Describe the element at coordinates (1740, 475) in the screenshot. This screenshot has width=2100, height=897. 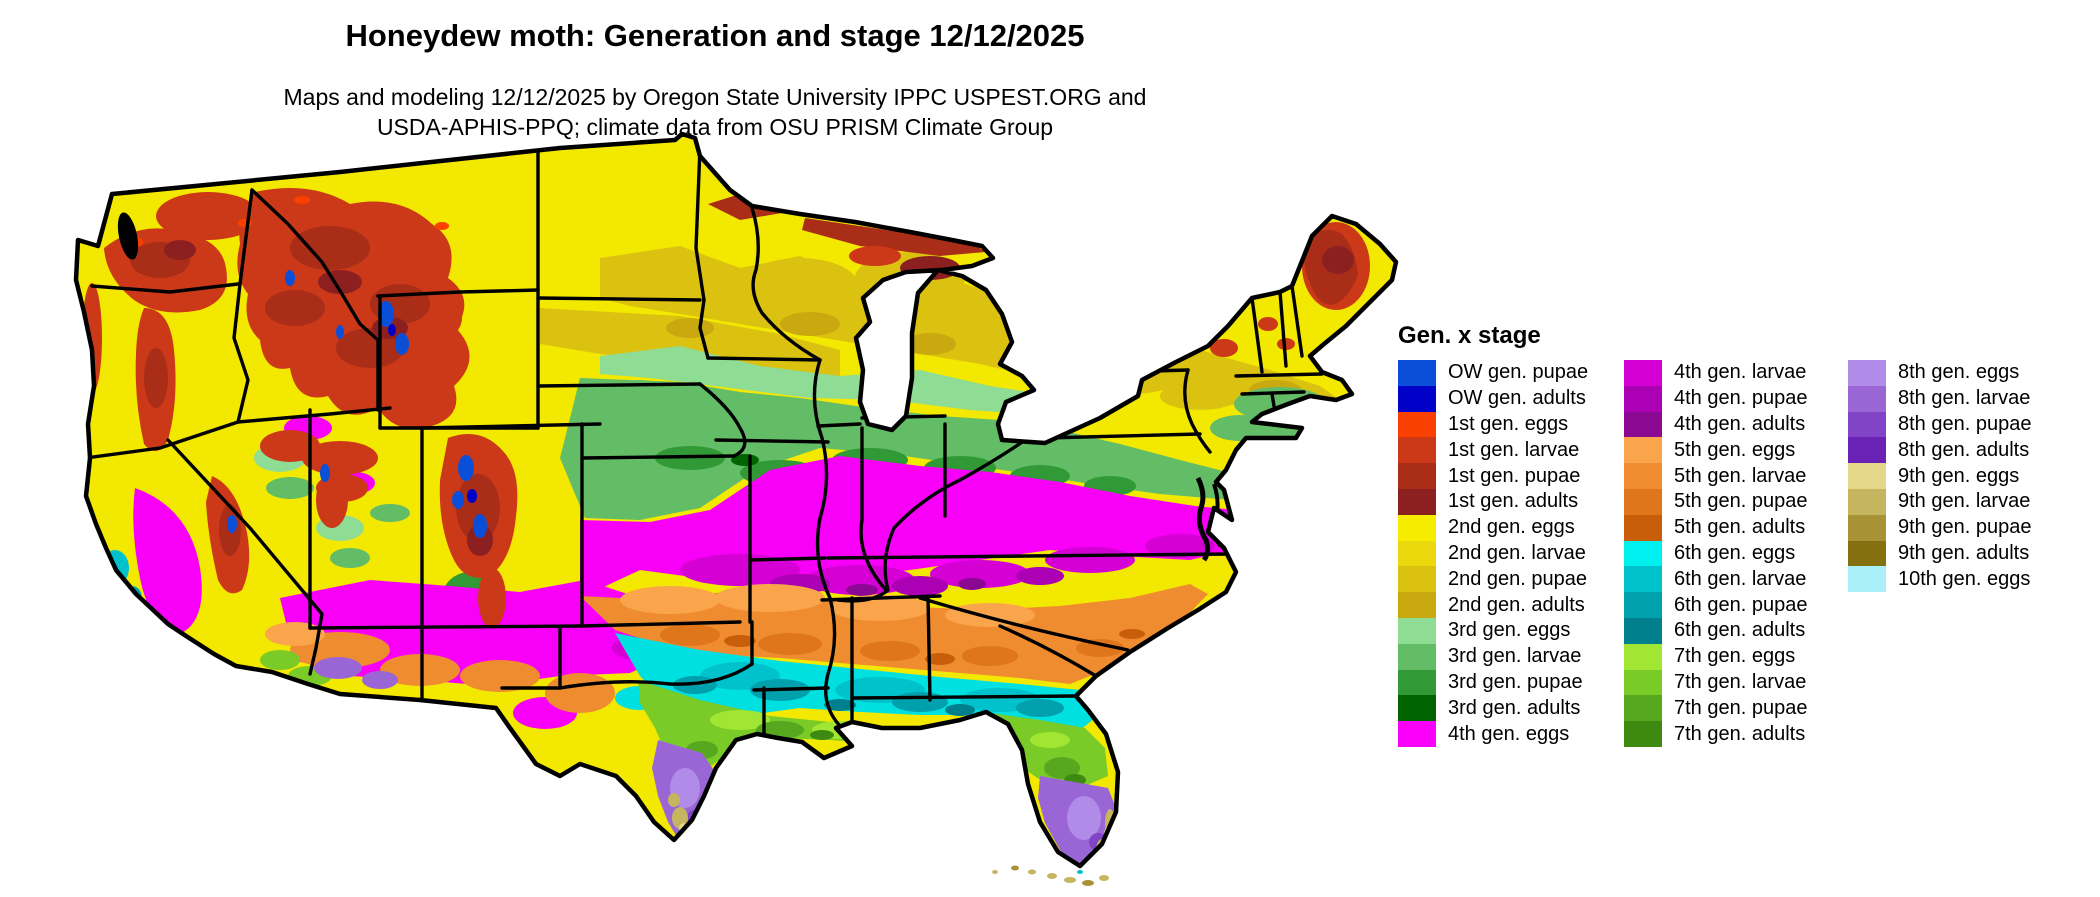
I see `legend-label: 5th gen. larvae` at that location.